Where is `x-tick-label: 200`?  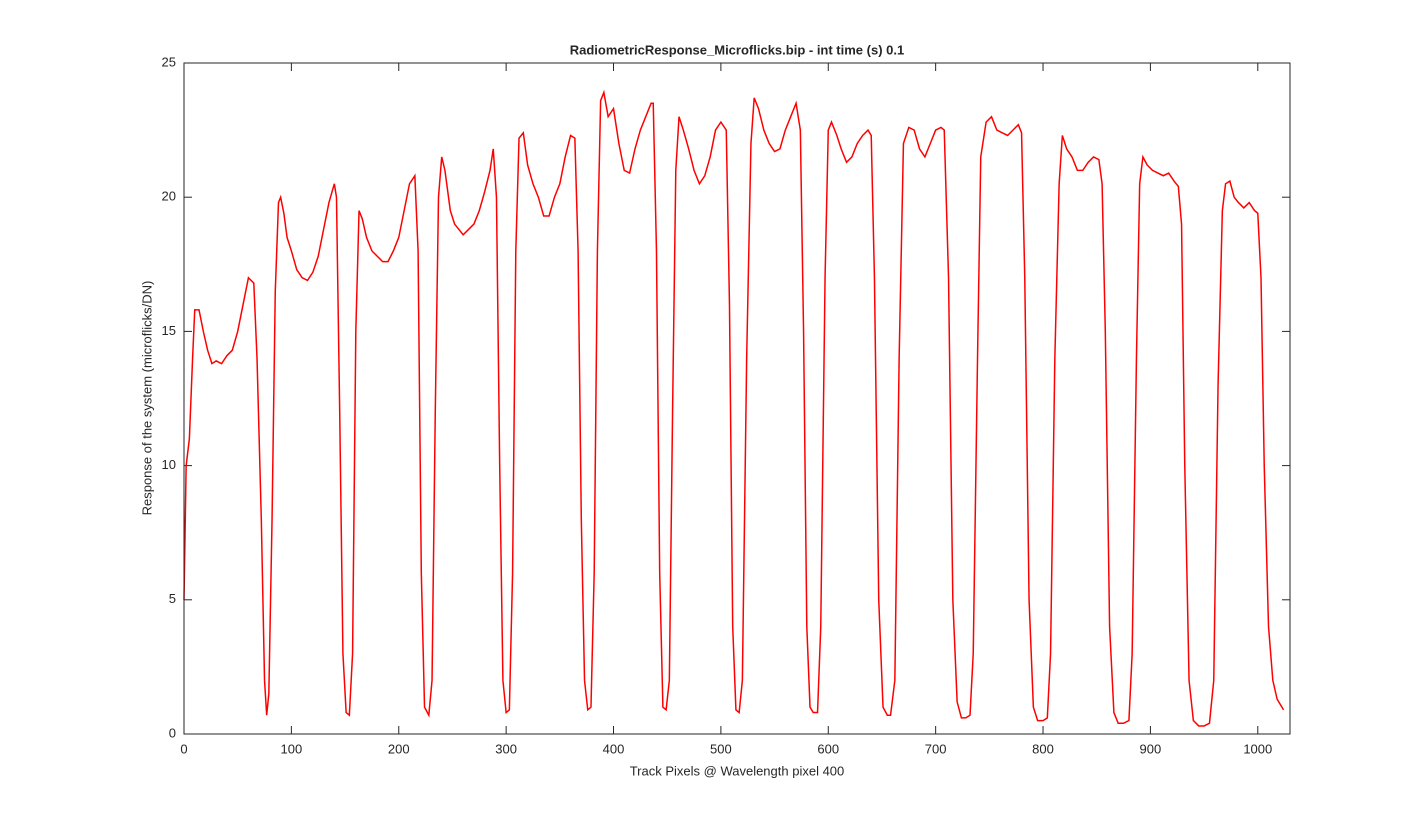
x-tick-label: 200 is located at coordinates (399, 748).